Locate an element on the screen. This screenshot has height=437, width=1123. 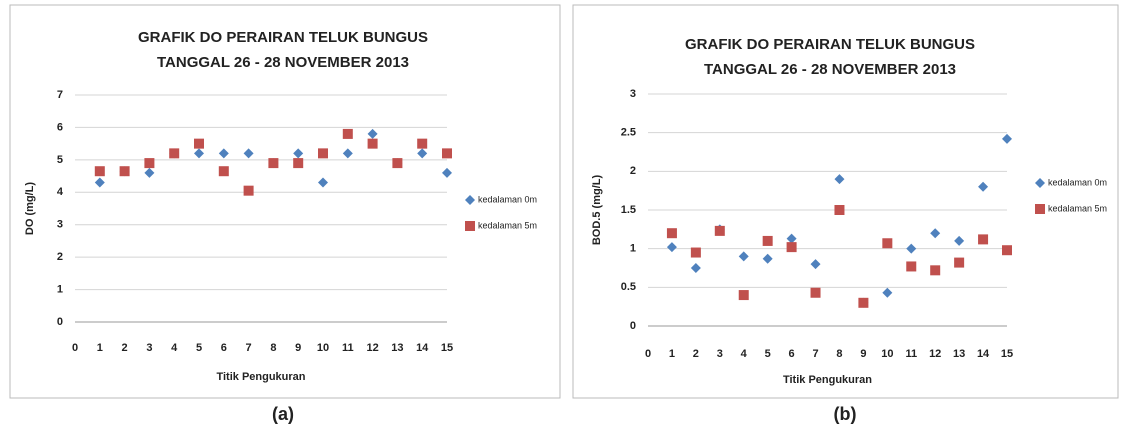
y-tick-label: 5 is located at coordinates (60, 160).